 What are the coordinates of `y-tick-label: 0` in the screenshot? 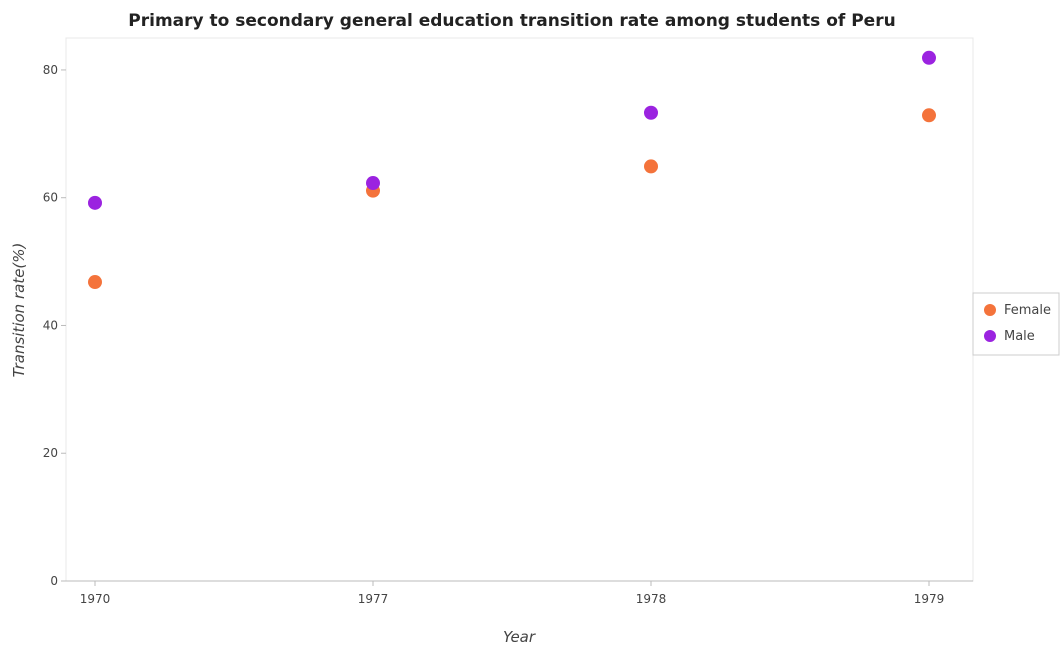 It's located at (54, 581).